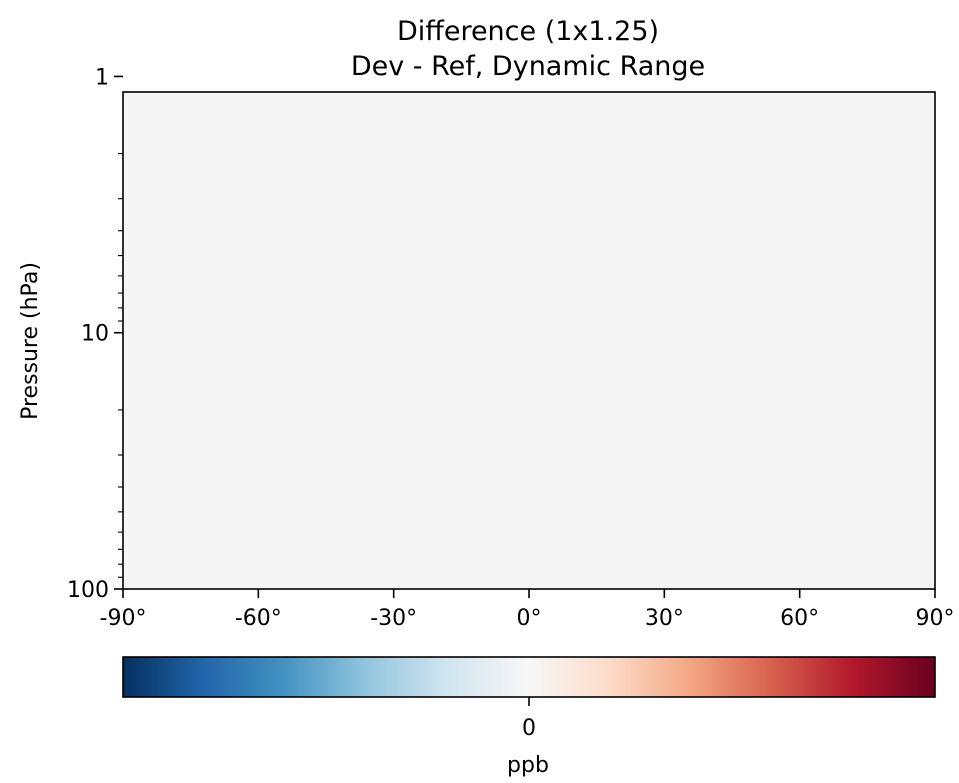 This screenshot has height=783, width=959. I want to click on colorbar, so click(529, 677).